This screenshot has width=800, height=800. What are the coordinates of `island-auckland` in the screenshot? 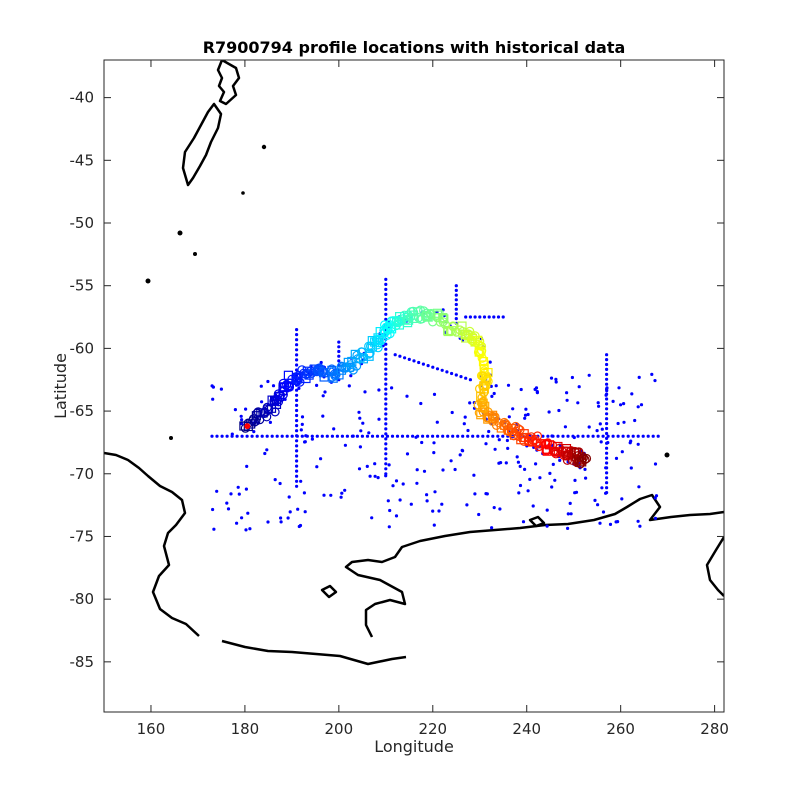 It's located at (180, 233).